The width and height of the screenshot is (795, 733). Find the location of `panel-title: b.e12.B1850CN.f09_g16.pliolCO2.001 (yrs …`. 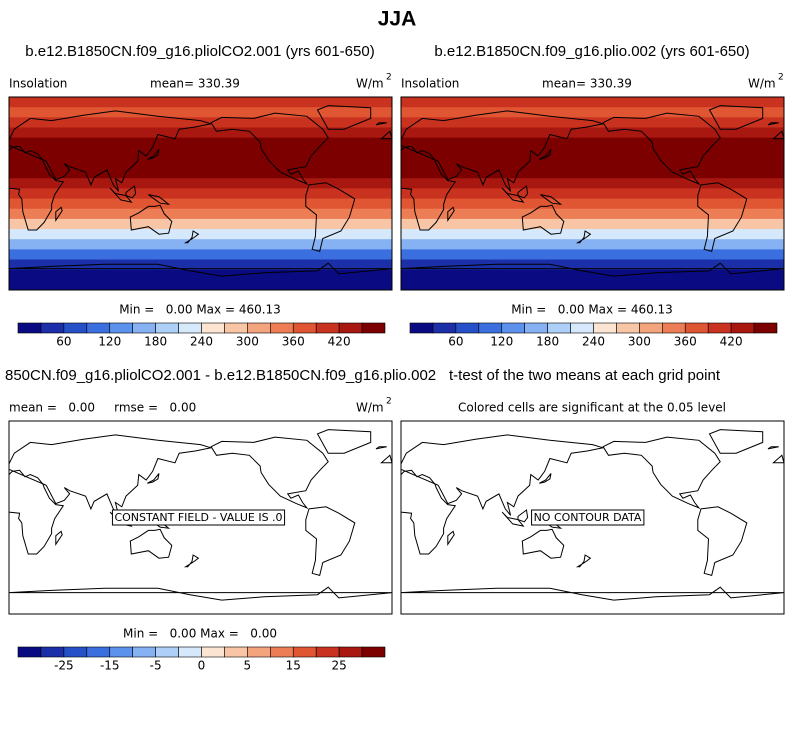

panel-title: b.e12.B1850CN.f09_g16.pliolCO2.001 (yrs … is located at coordinates (199, 51).